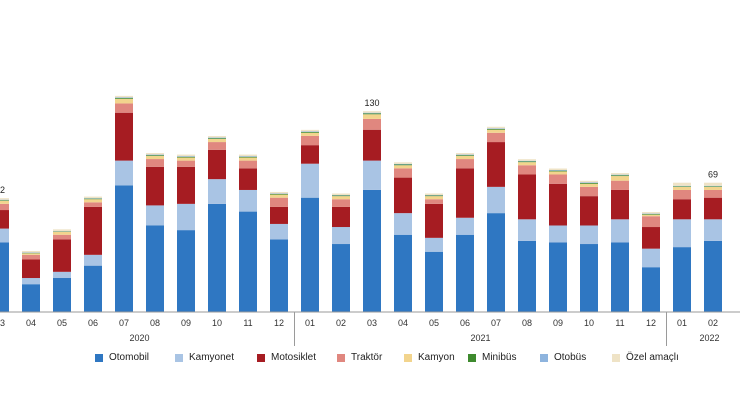 Image resolution: width=740 pixels, height=400 pixels. Describe the element at coordinates (713, 184) in the screenshot. I see `bar-segment--zel-ama-l--23` at that location.